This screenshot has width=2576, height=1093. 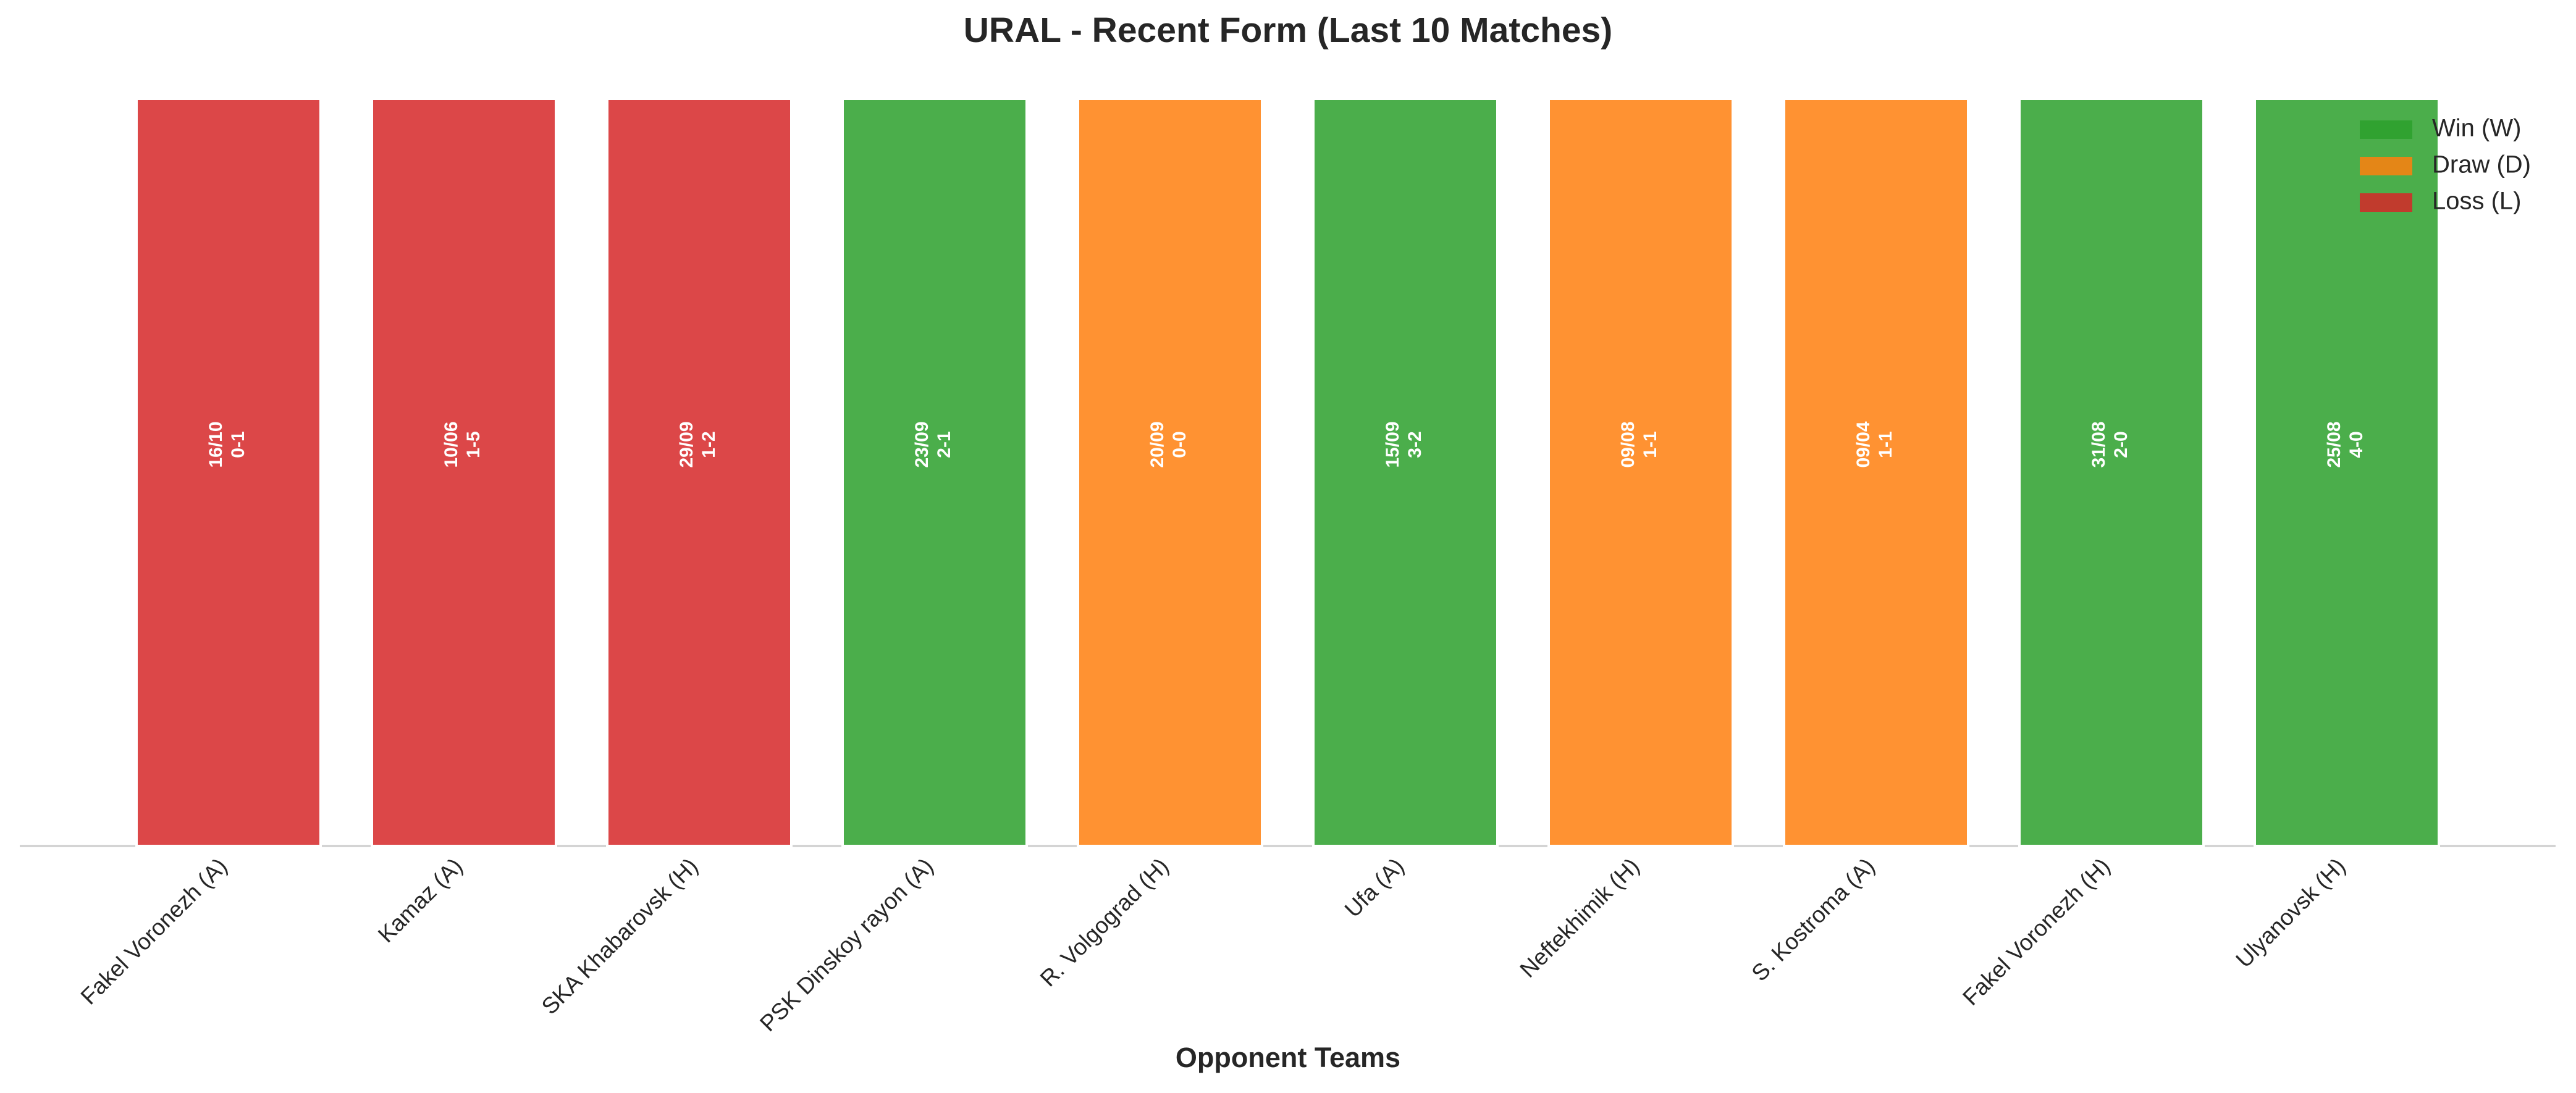 I want to click on legend-label: Win (W), so click(x=2476, y=128).